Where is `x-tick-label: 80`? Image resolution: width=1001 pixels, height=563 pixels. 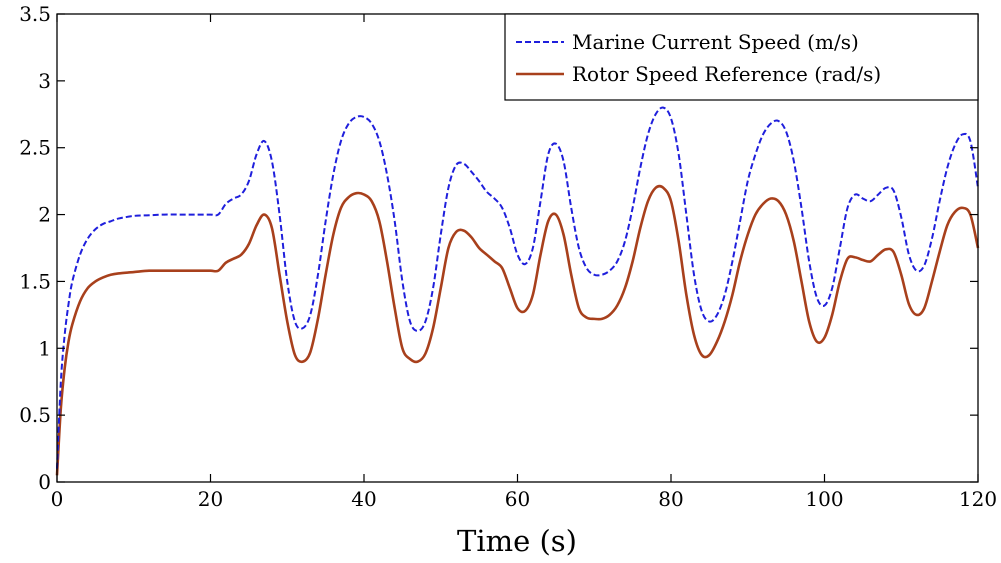 x-tick-label: 80 is located at coordinates (670, 499).